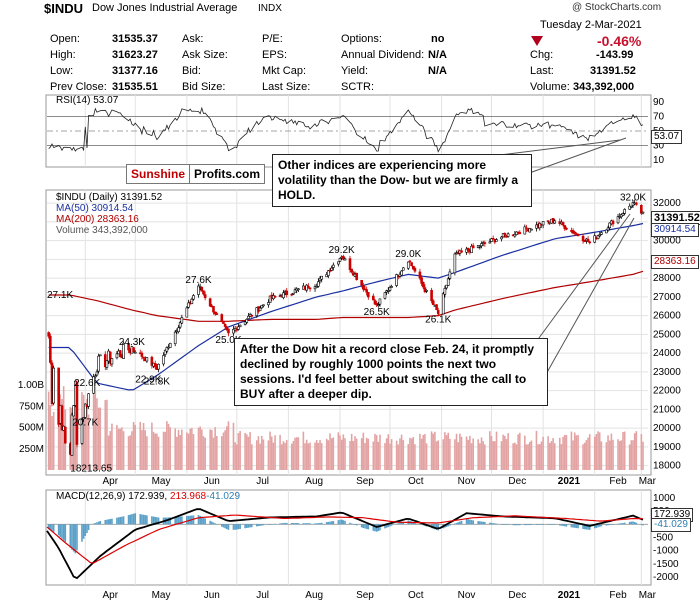 The height and width of the screenshot is (603, 700). I want to click on ma200-line, so click(346, 296).